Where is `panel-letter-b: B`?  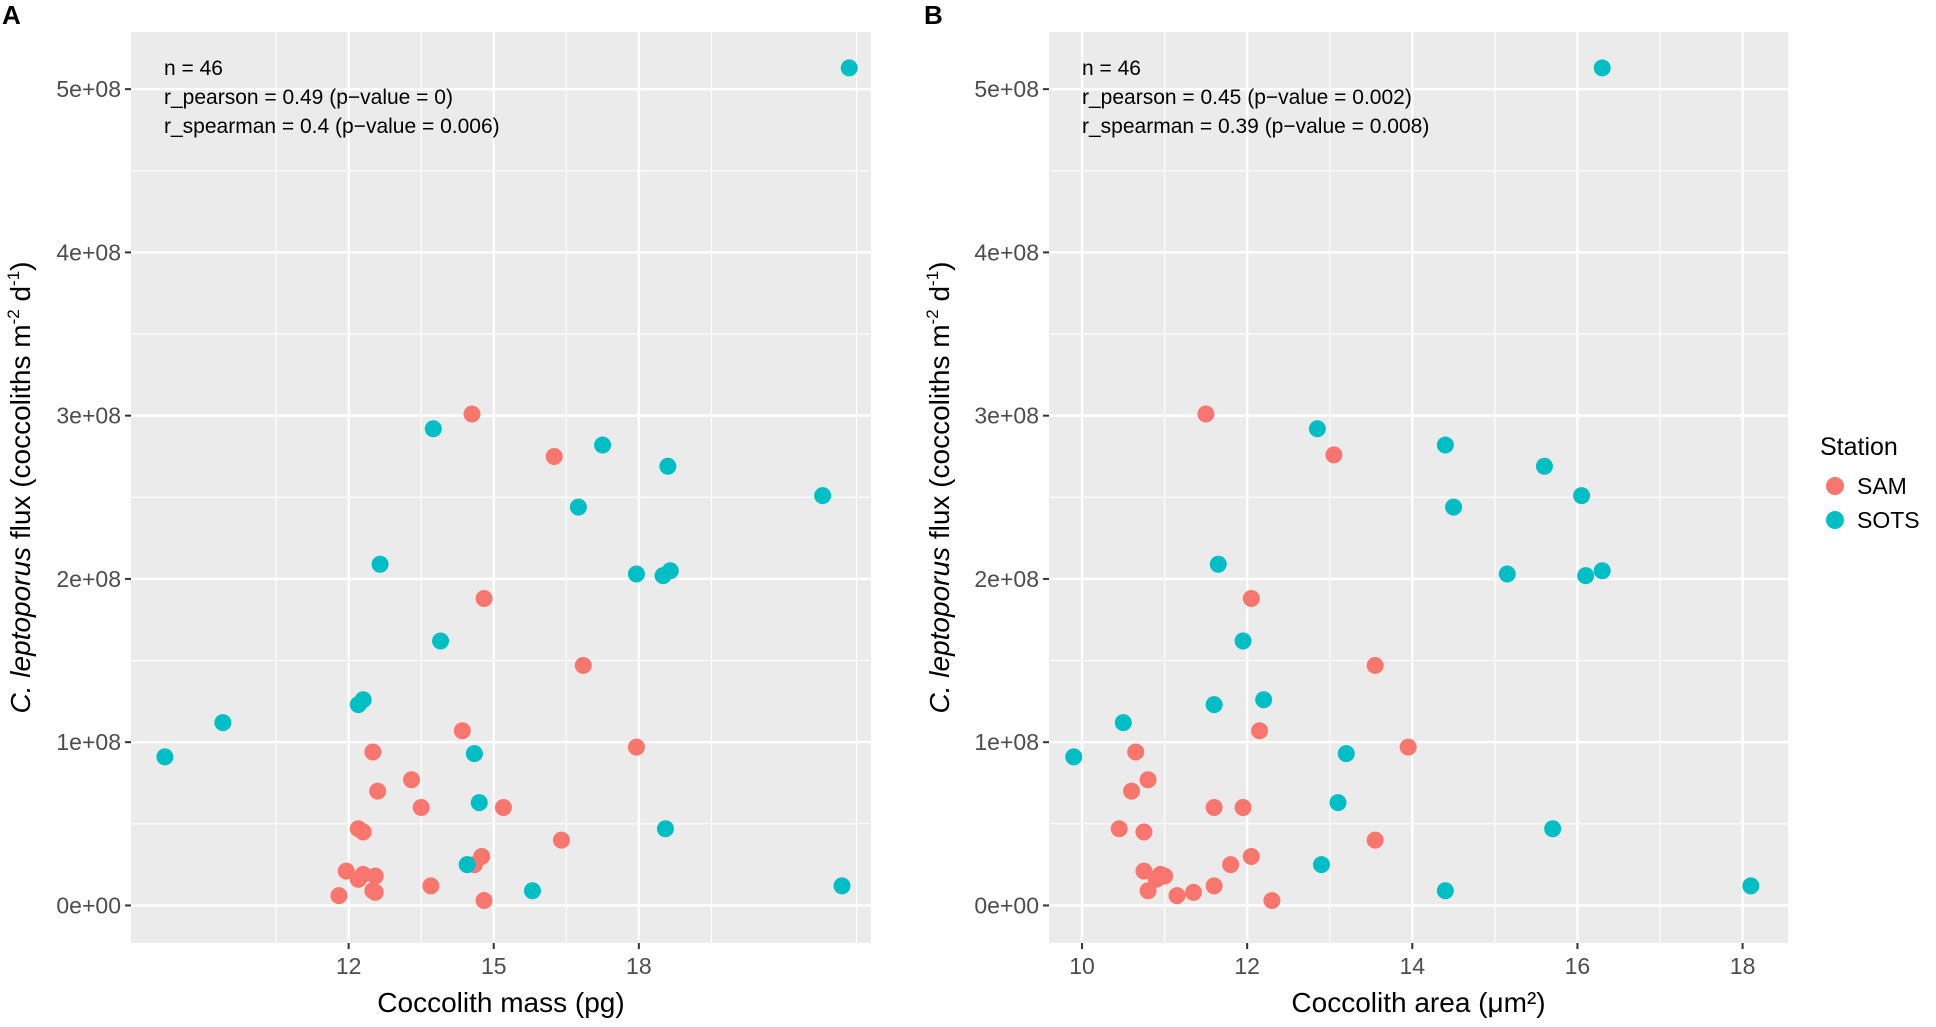 panel-letter-b: B is located at coordinates (933, 15).